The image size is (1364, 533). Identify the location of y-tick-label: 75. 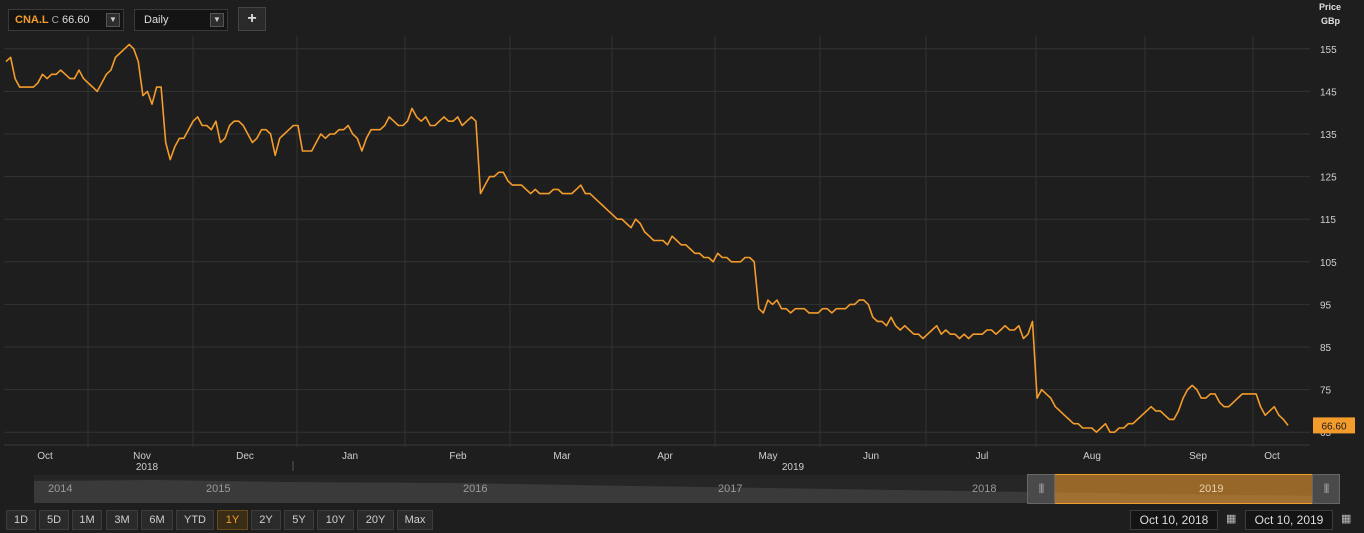
(1326, 391).